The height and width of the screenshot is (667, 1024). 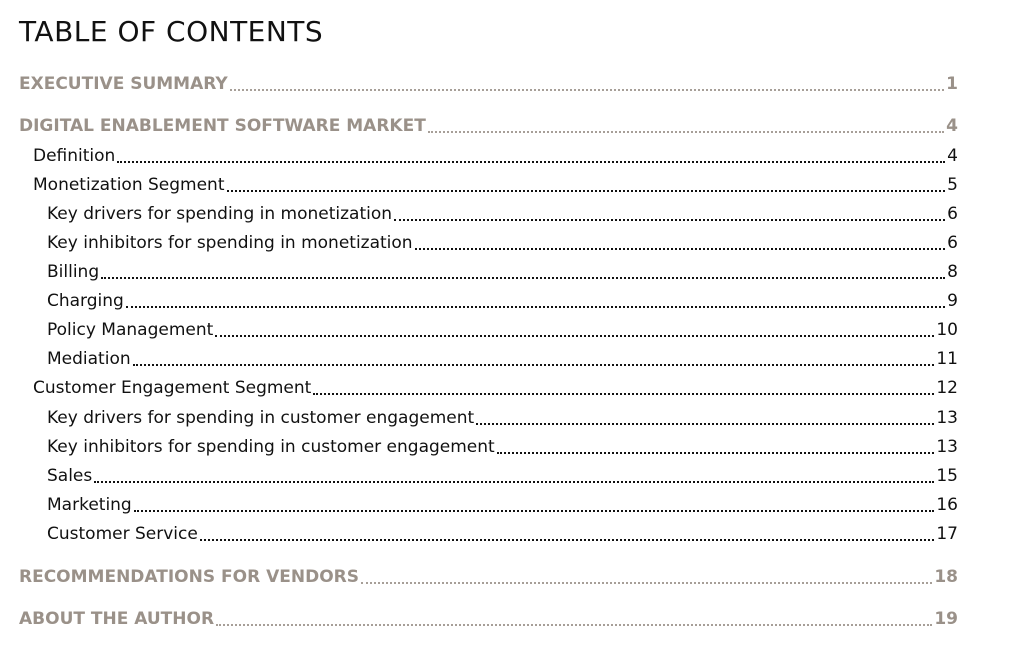 I want to click on toc-entry-label: Policy Management, so click(x=130, y=330).